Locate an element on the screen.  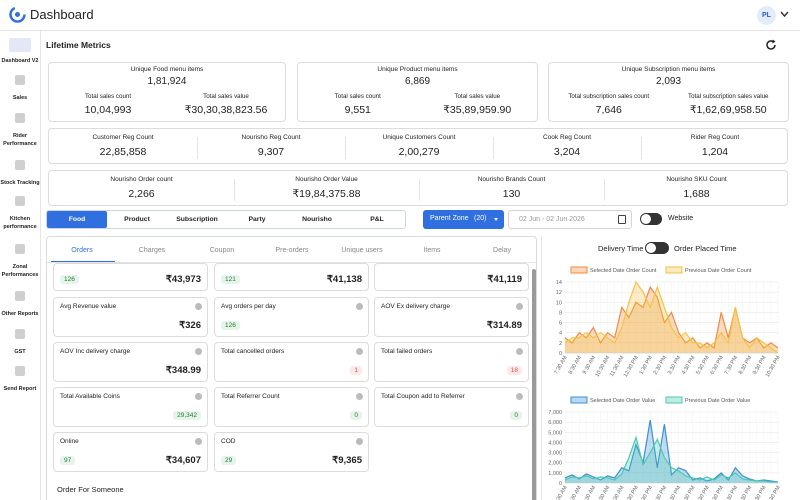
y-tick-label: 10 is located at coordinates (559, 303).